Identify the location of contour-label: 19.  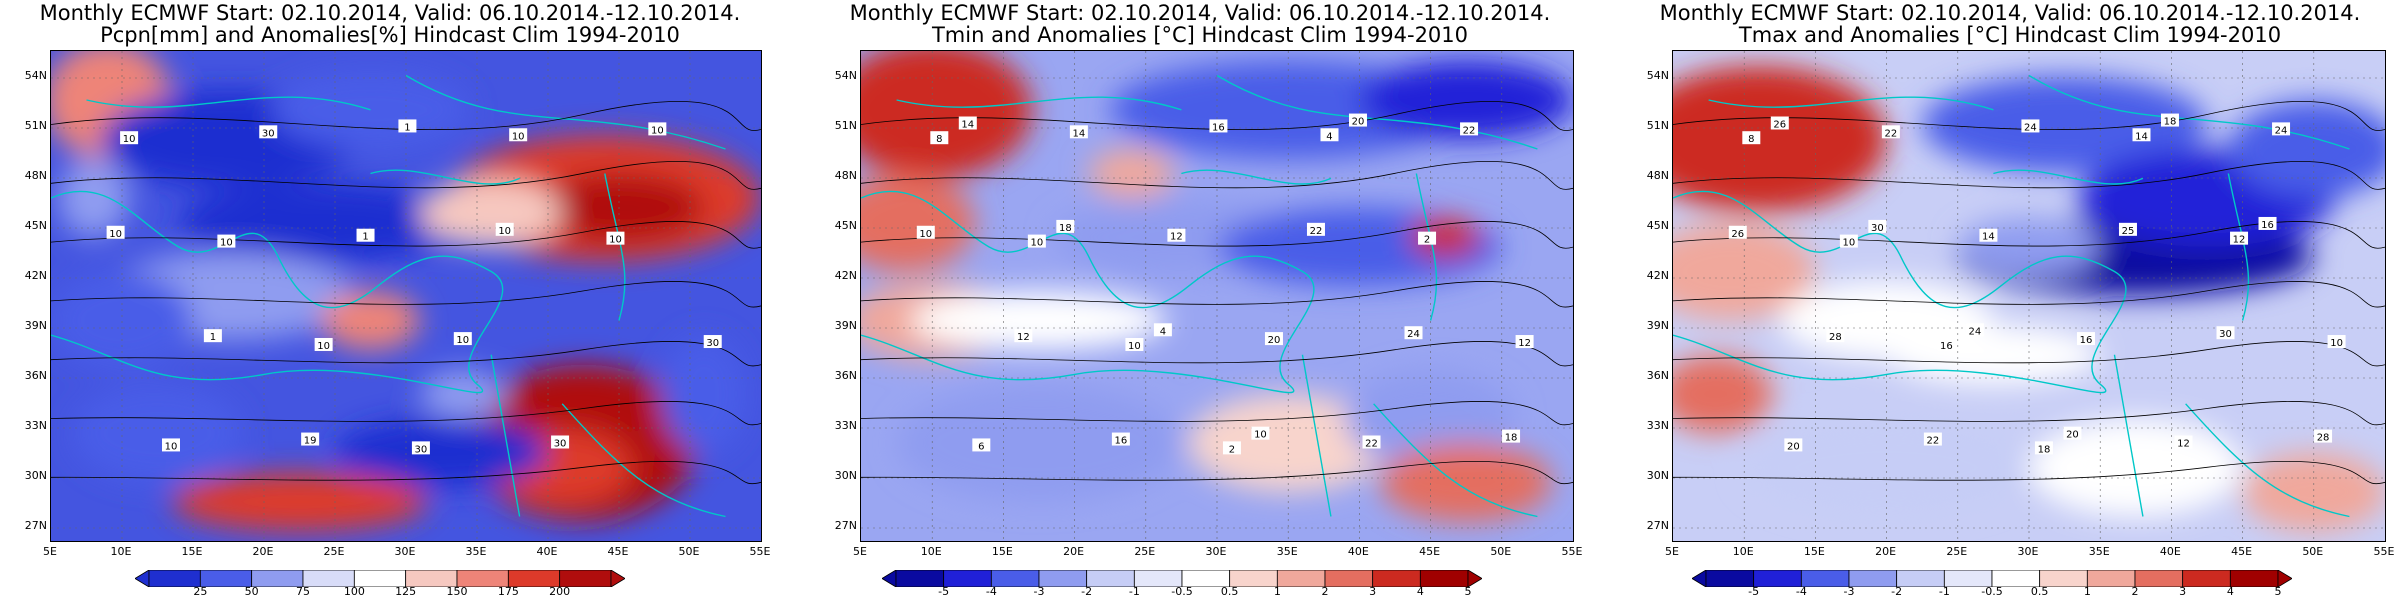
(310, 439).